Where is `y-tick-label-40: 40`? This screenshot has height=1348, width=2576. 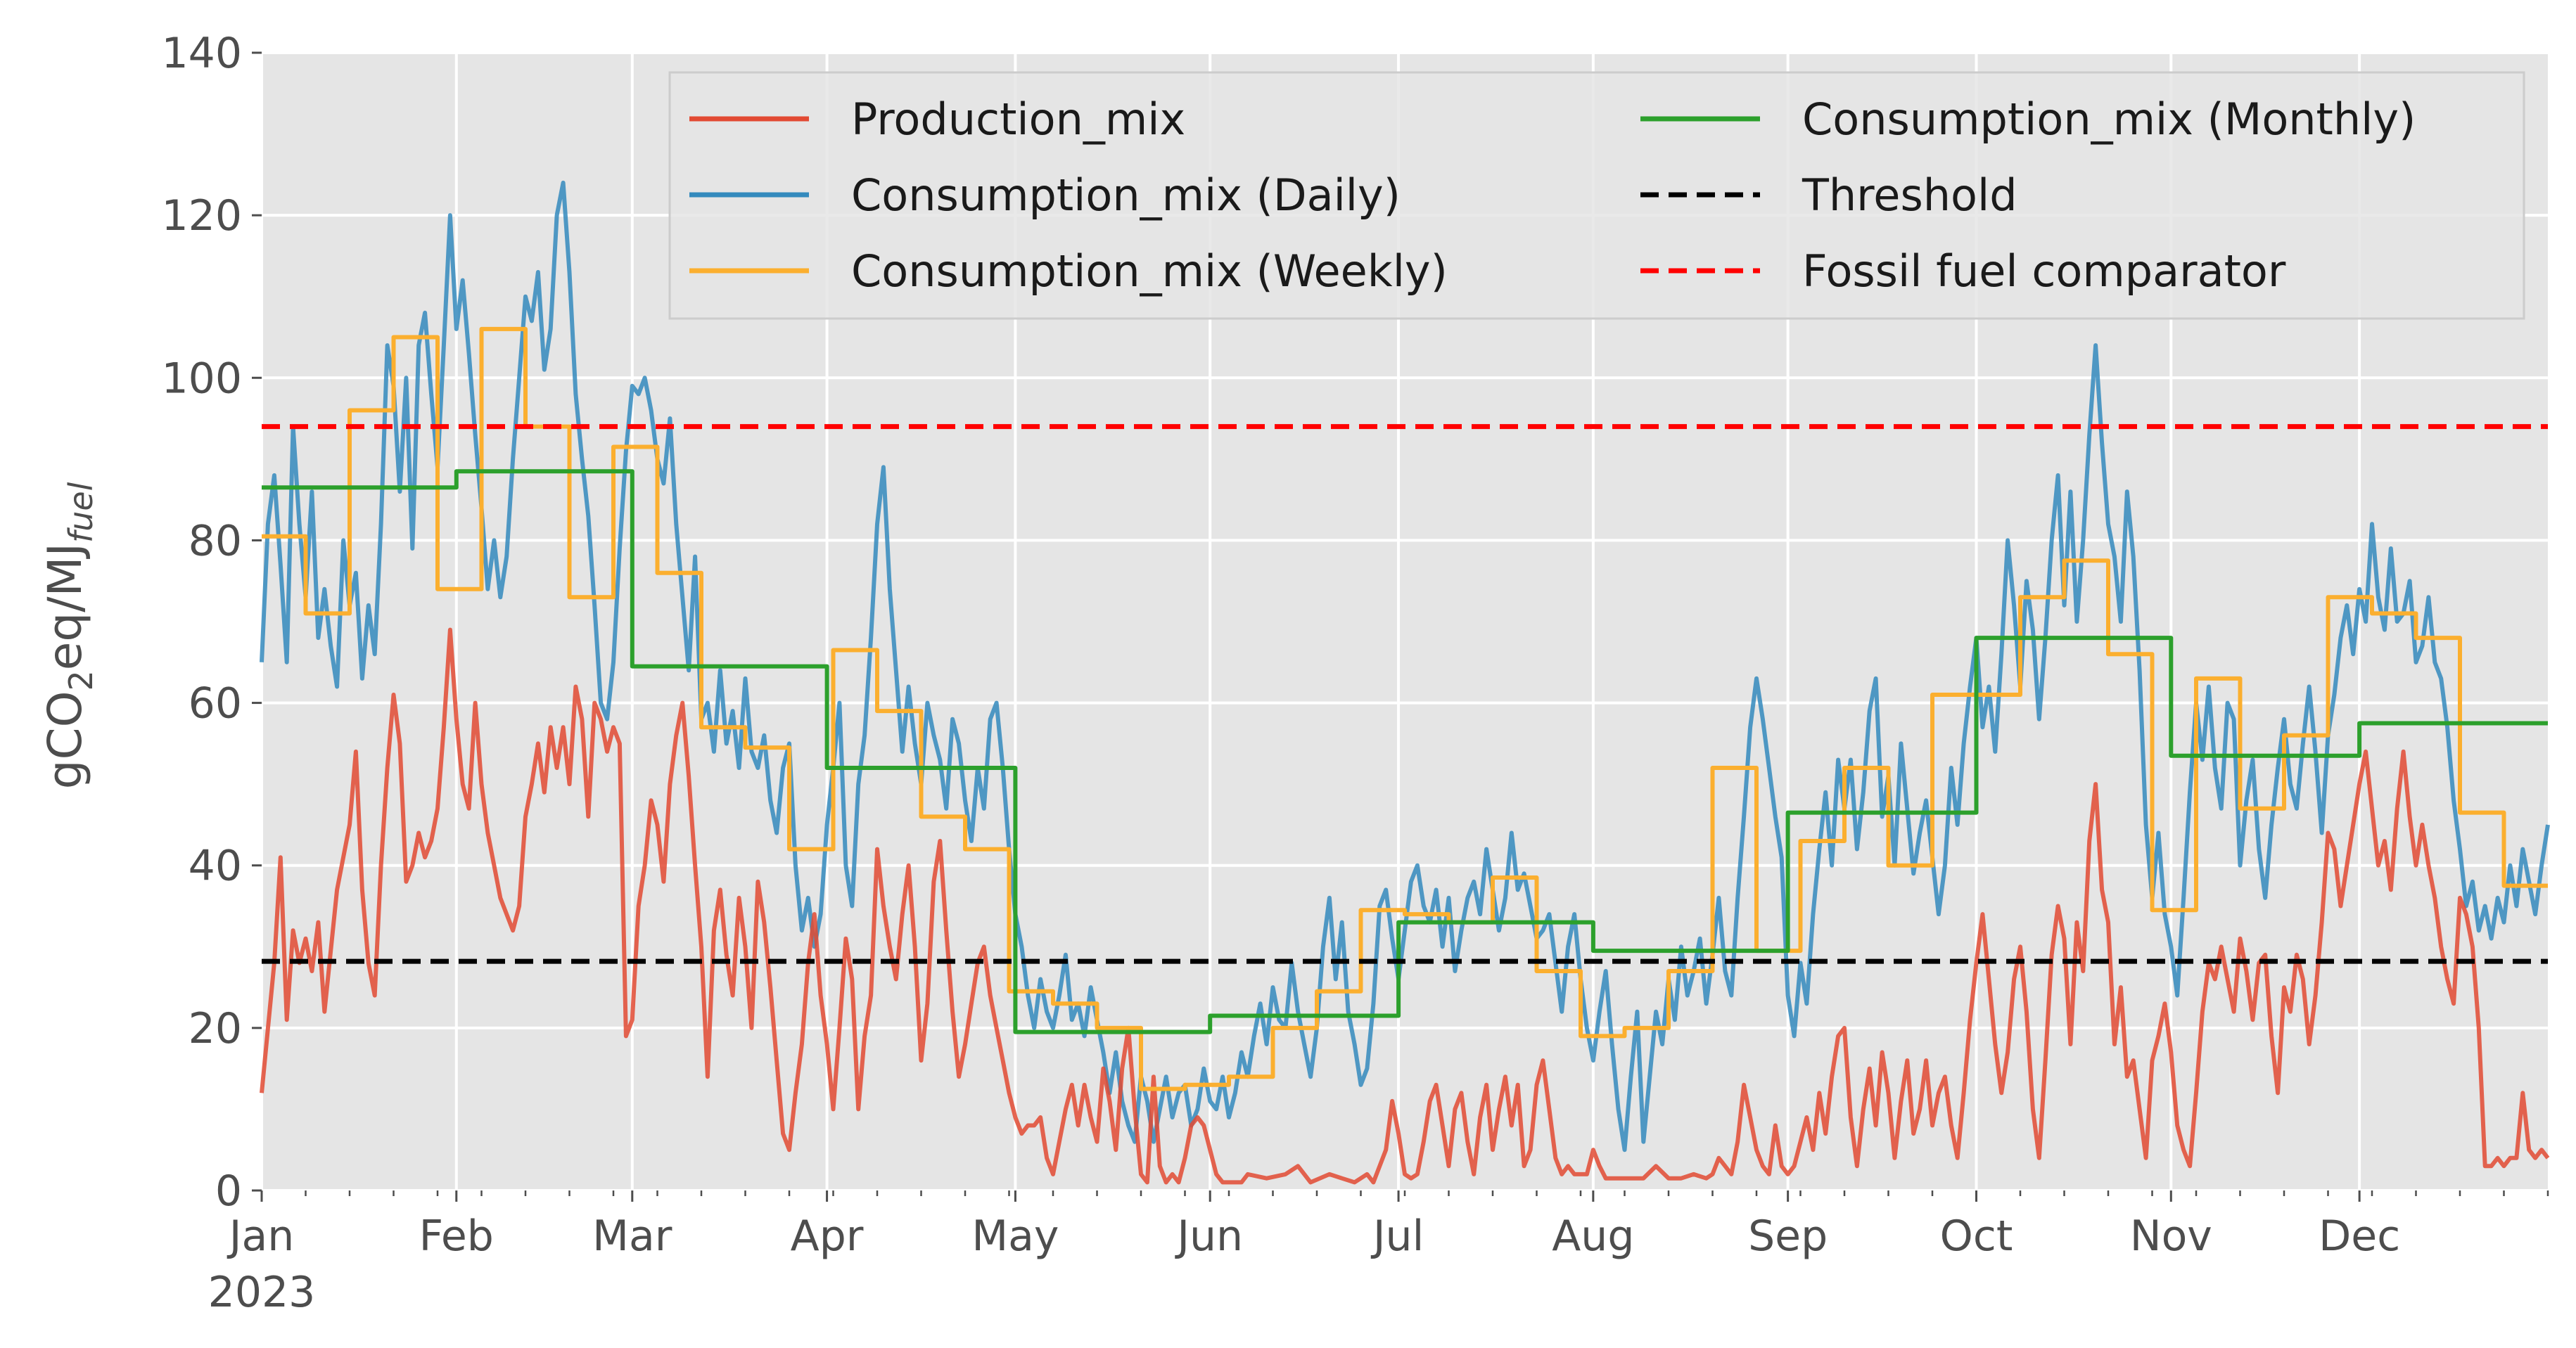
y-tick-label-40: 40 is located at coordinates (215, 866).